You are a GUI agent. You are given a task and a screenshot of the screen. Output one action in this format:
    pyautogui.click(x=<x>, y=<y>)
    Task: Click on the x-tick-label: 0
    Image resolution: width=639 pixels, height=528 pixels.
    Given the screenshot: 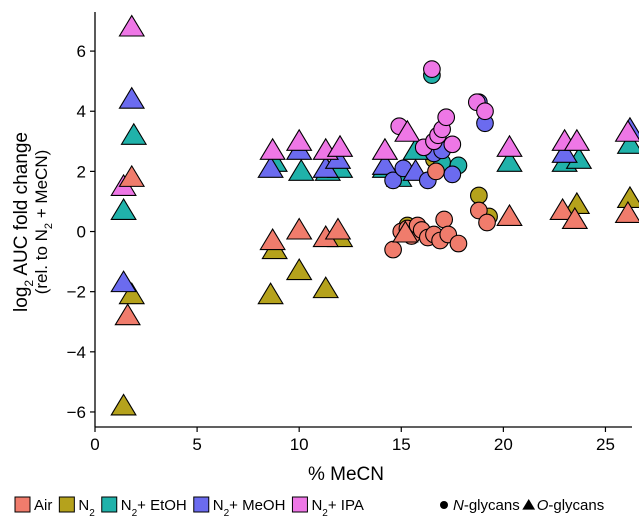 What is the action you would take?
    pyautogui.click(x=94, y=444)
    